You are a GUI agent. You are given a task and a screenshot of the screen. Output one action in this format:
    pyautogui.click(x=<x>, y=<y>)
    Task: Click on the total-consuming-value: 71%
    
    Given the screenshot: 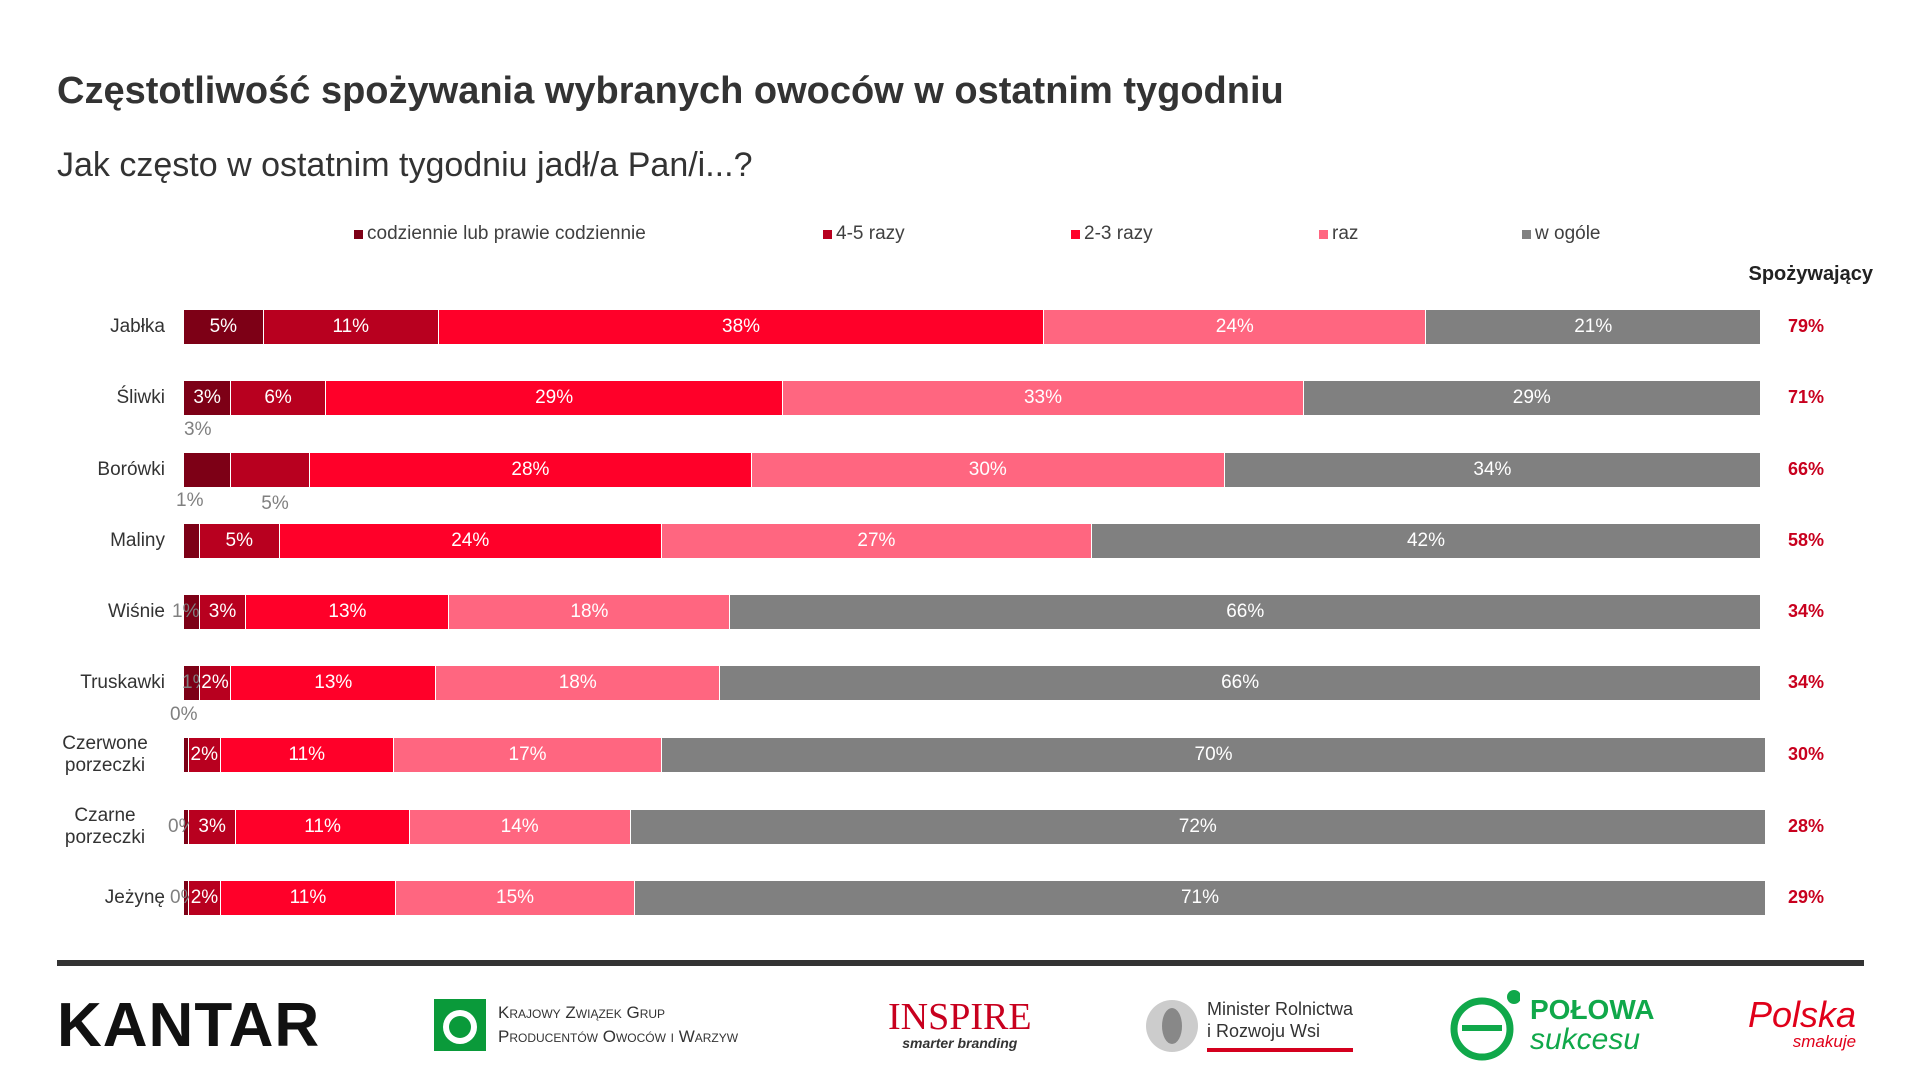 What is the action you would take?
    pyautogui.click(x=1806, y=397)
    